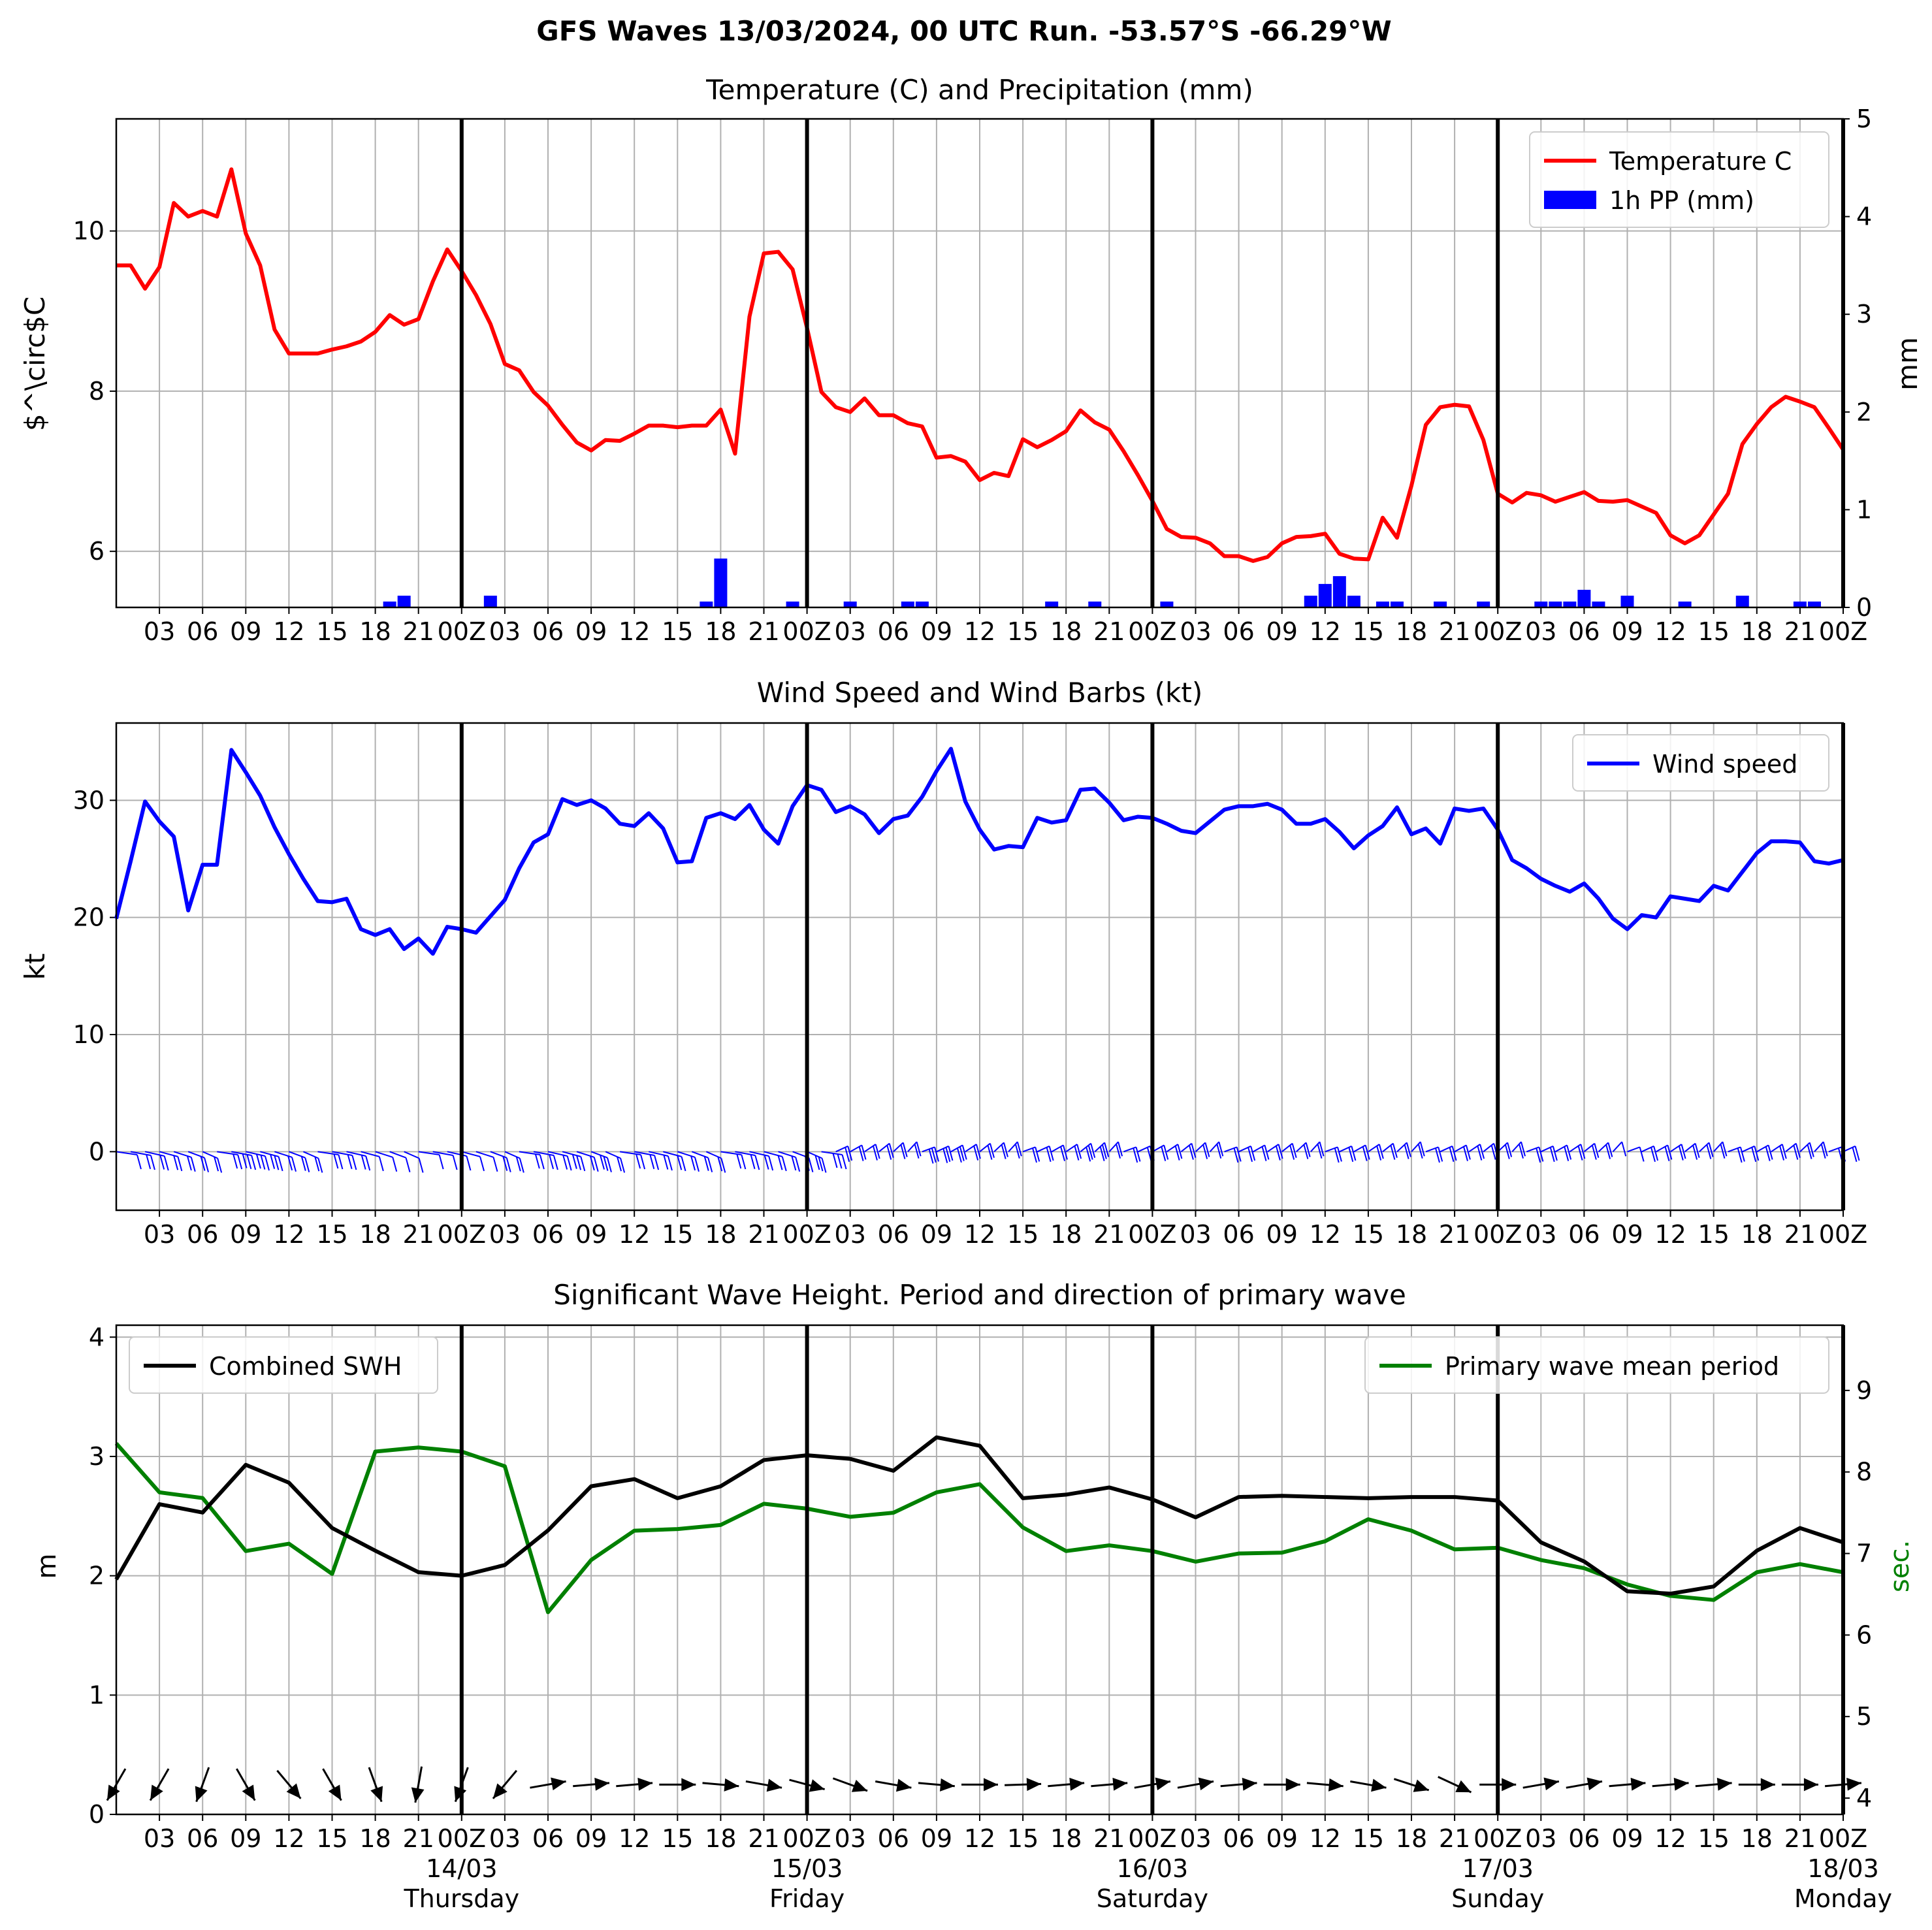 This screenshot has height=1930, width=1932. What do you see at coordinates (936, 1839) in the screenshot?
I see `panel3-xtick-label: 09` at bounding box center [936, 1839].